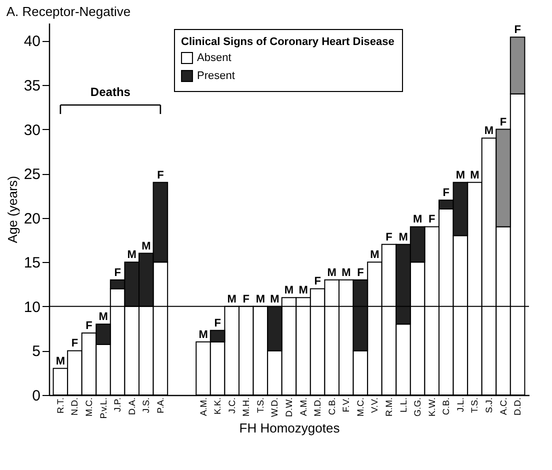 This screenshot has width=552, height=470. What do you see at coordinates (217, 406) in the screenshot?
I see `x-tick-label: K.K.` at bounding box center [217, 406].